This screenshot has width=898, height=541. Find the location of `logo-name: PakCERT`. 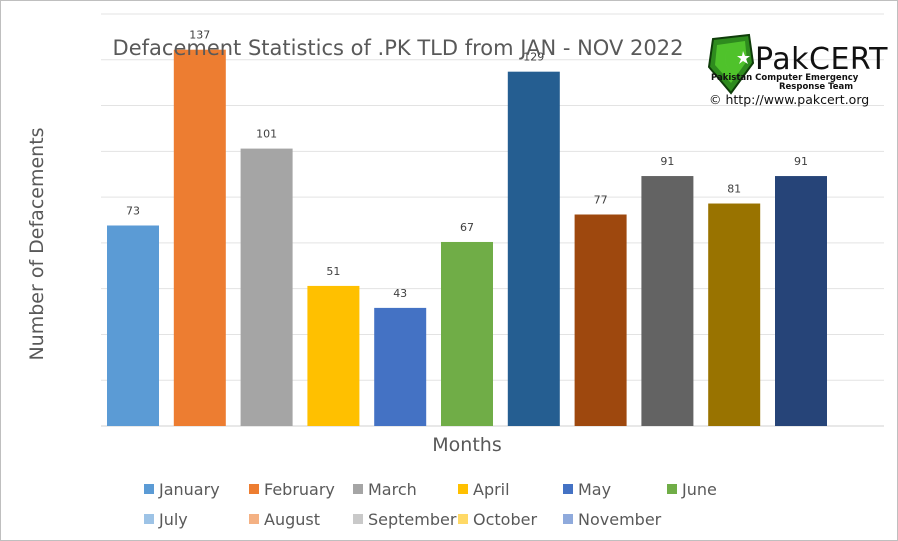

logo-name: PakCERT is located at coordinates (821, 59).